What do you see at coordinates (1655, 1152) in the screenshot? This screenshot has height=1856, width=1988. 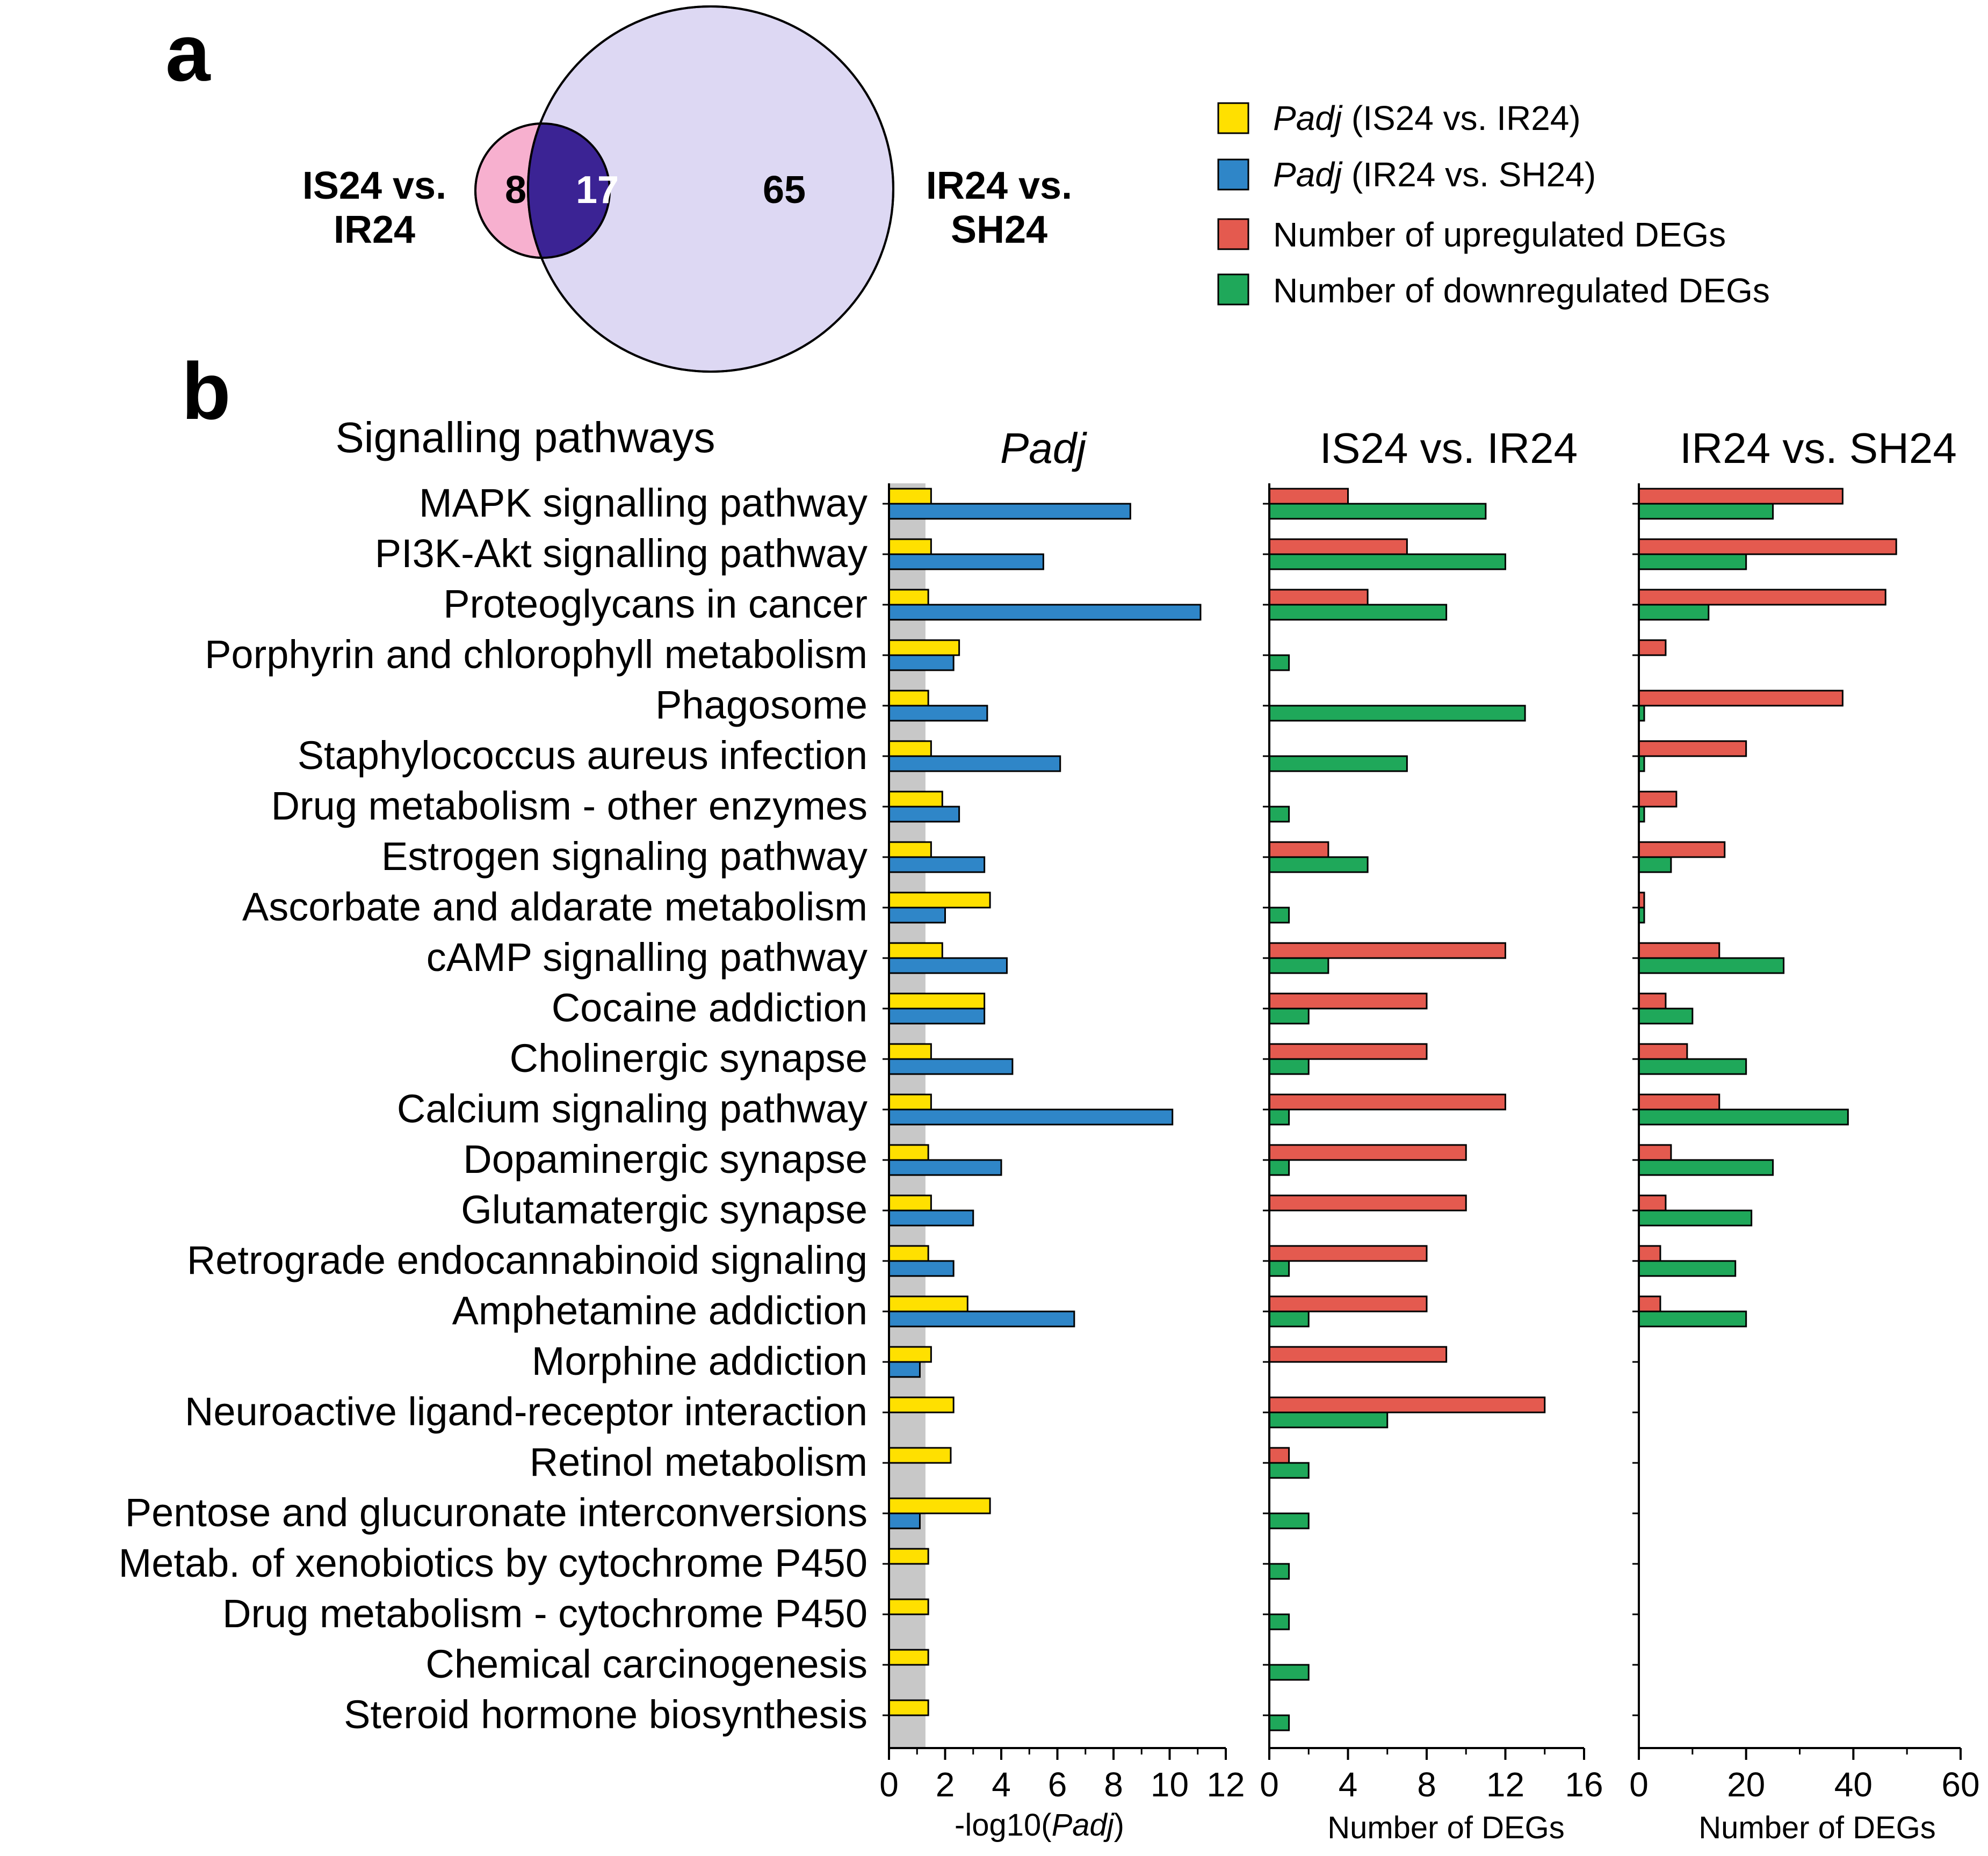 I see `ir24-bar-up-dopaminergic-synapse` at bounding box center [1655, 1152].